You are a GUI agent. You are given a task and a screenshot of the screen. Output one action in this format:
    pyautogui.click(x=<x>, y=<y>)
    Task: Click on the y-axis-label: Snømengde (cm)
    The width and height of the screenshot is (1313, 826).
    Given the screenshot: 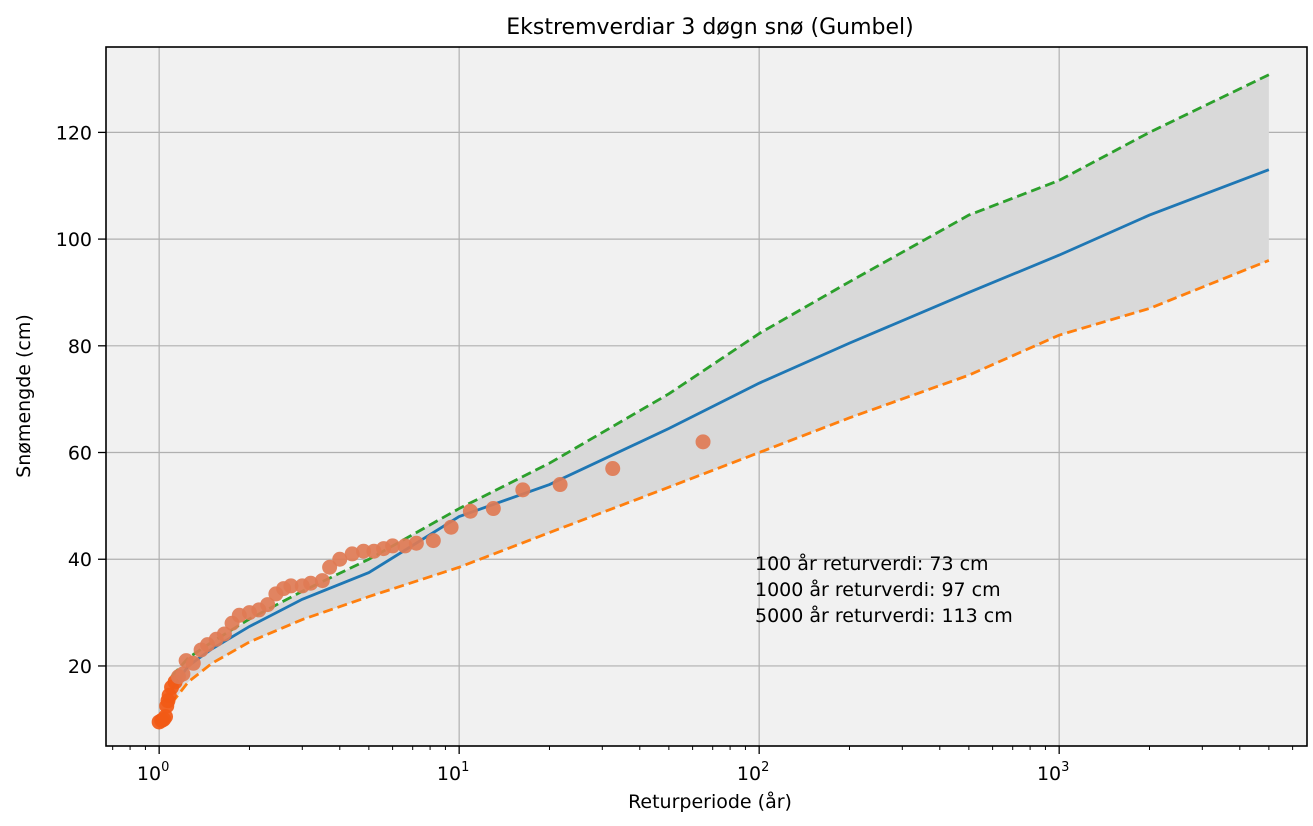 What is the action you would take?
    pyautogui.click(x=24, y=396)
    